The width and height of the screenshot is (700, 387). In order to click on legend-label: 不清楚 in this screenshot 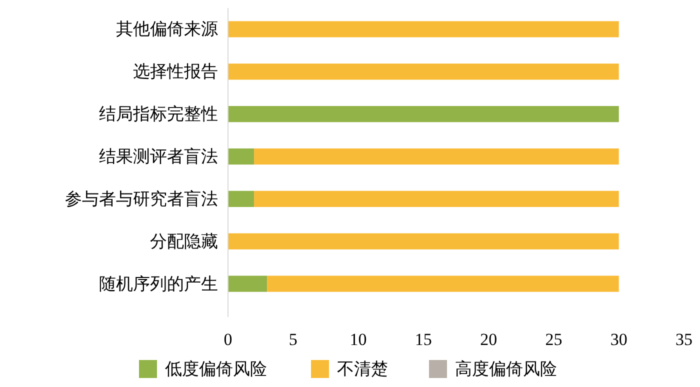, I will do `click(362, 369)`.